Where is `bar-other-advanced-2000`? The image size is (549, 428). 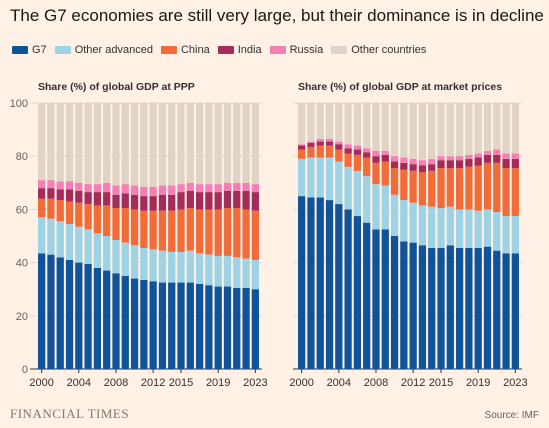 bar-other-advanced-2000 is located at coordinates (302, 177).